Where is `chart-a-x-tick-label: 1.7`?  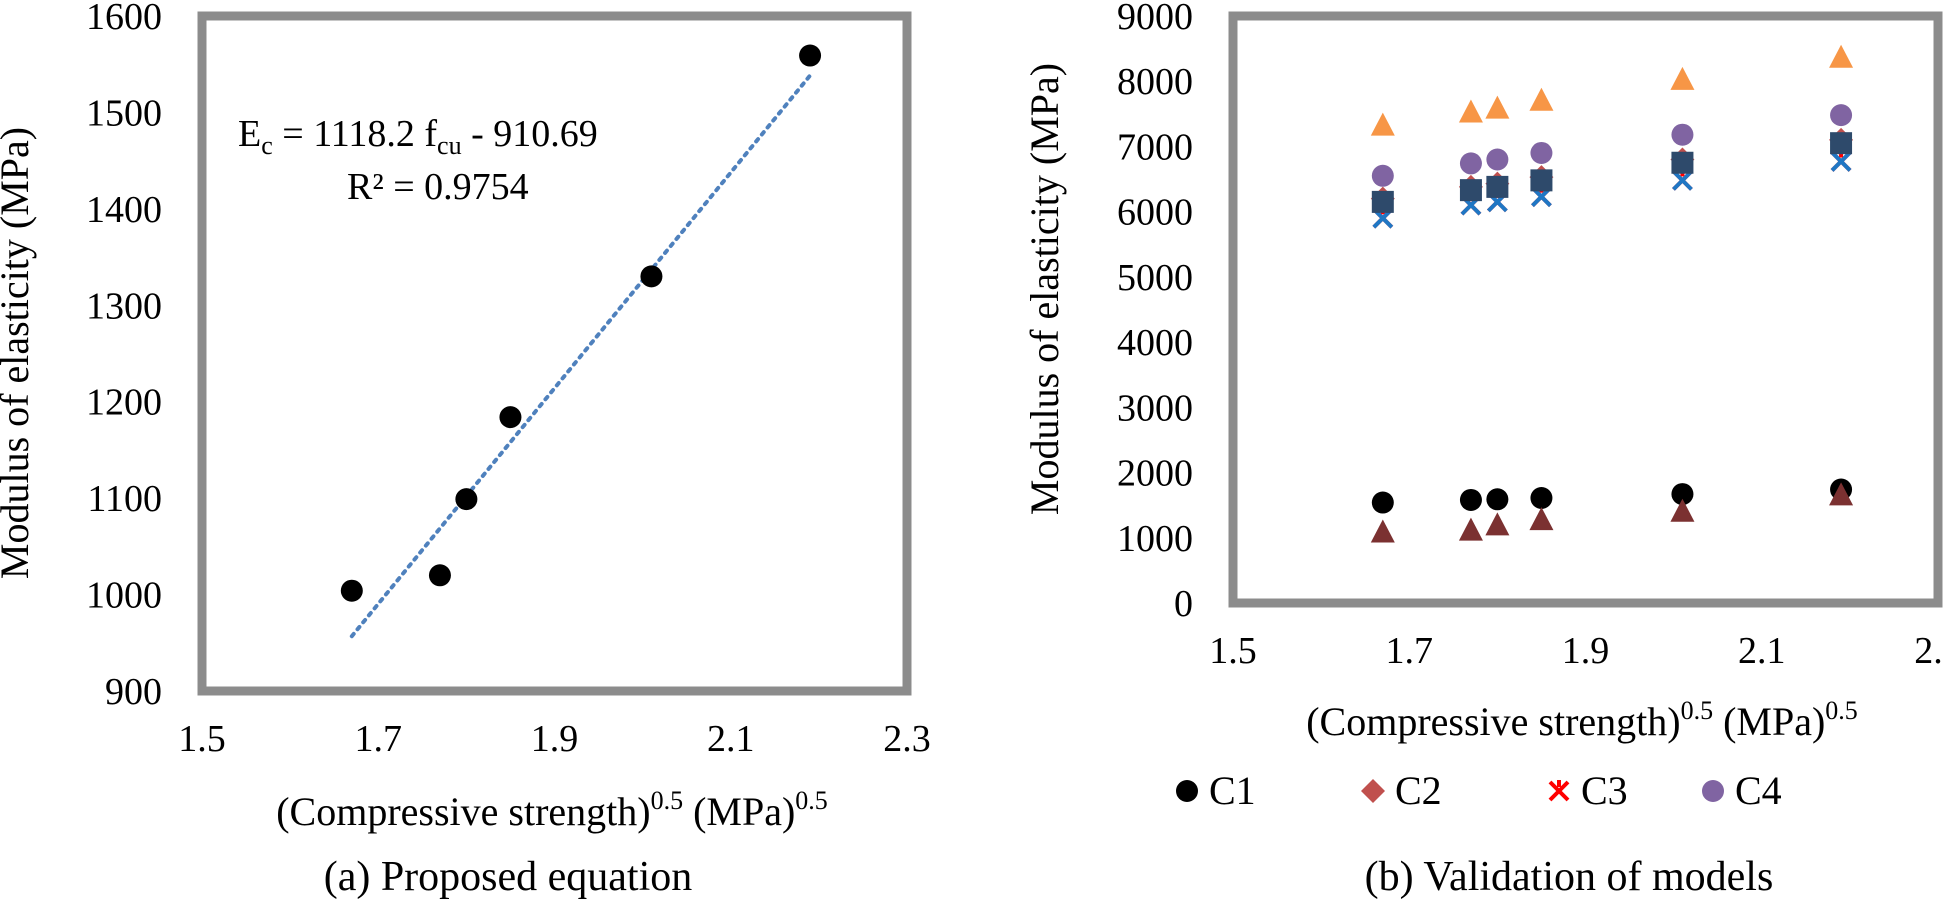
chart-a-x-tick-label: 1.7 is located at coordinates (379, 739).